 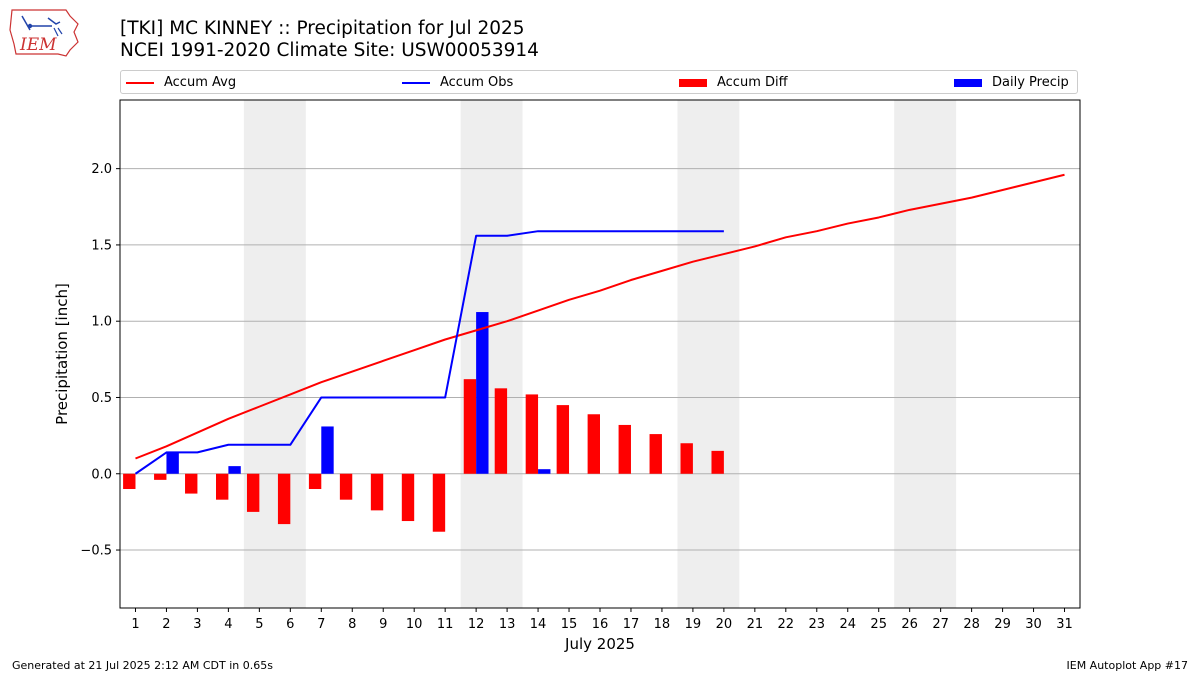 I want to click on footer-app: IEM Autoplot App #17, so click(x=1127, y=665).